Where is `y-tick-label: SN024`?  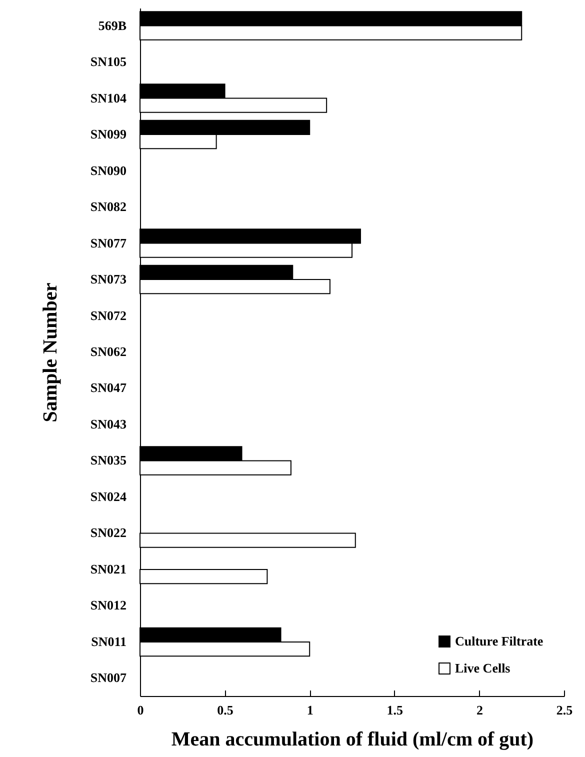
y-tick-label: SN024 is located at coordinates (108, 496).